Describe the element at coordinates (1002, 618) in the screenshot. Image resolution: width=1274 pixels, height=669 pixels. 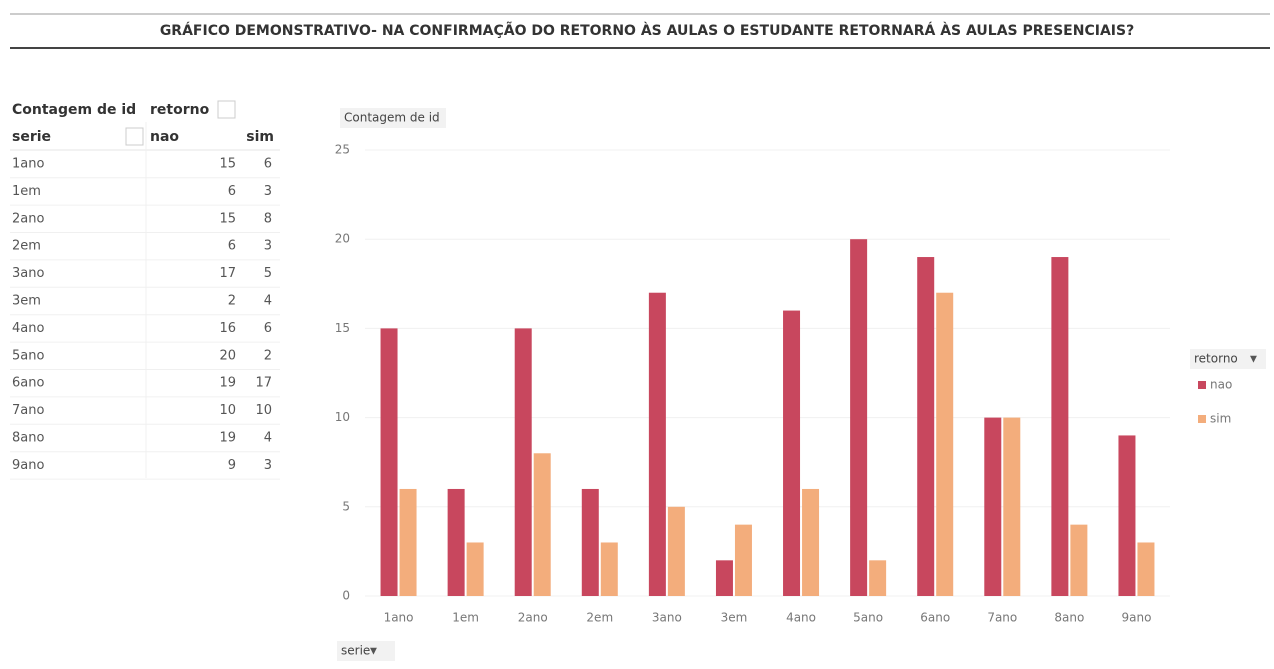
I see `x-tick-label: 7ano` at that location.